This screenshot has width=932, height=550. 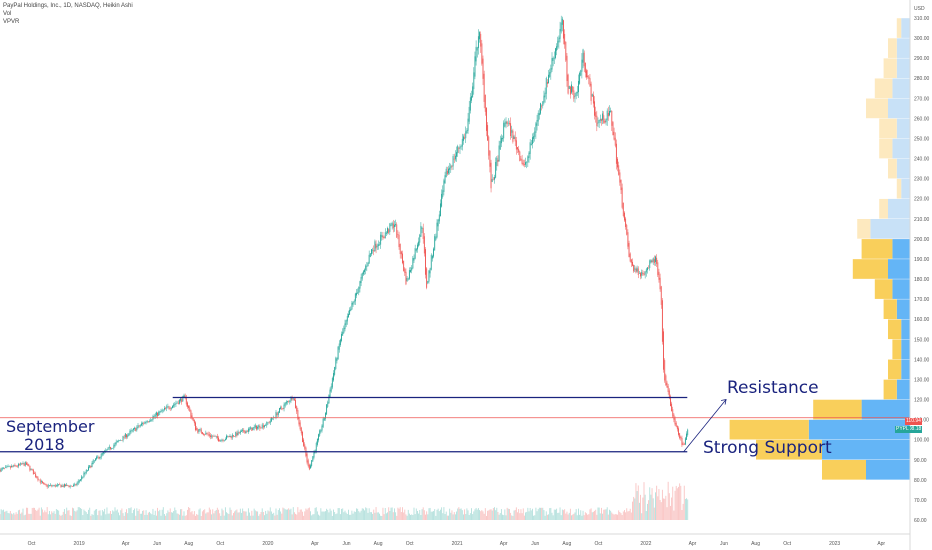 What do you see at coordinates (922, 139) in the screenshot?
I see `y-tick-label: 250.00` at bounding box center [922, 139].